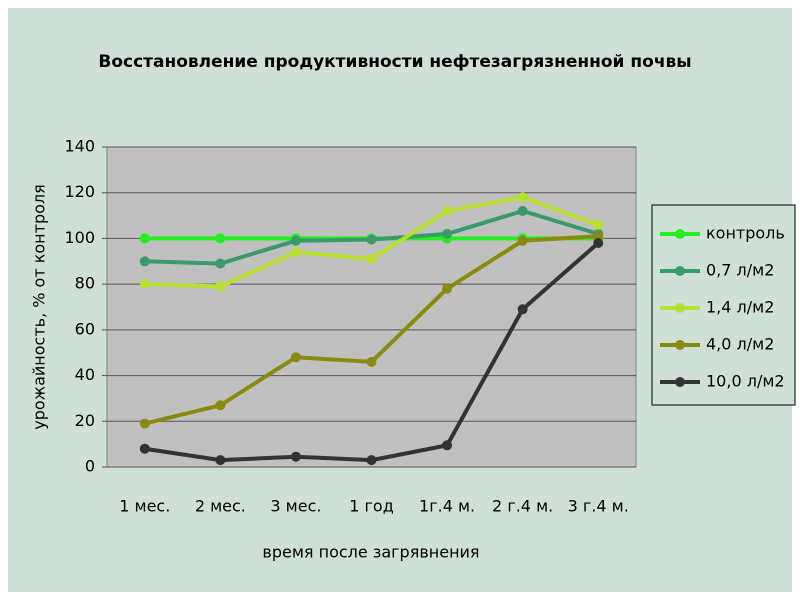 Image resolution: width=800 pixels, height=600 pixels. Describe the element at coordinates (740, 307) in the screenshot. I see `legend-label: 1,4 л/м2` at that location.